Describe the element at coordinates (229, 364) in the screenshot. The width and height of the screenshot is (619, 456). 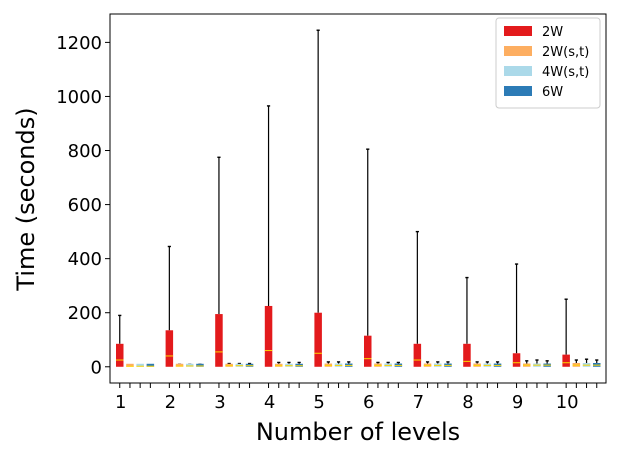
I see `box-2W(s,t)-level-3` at that location.